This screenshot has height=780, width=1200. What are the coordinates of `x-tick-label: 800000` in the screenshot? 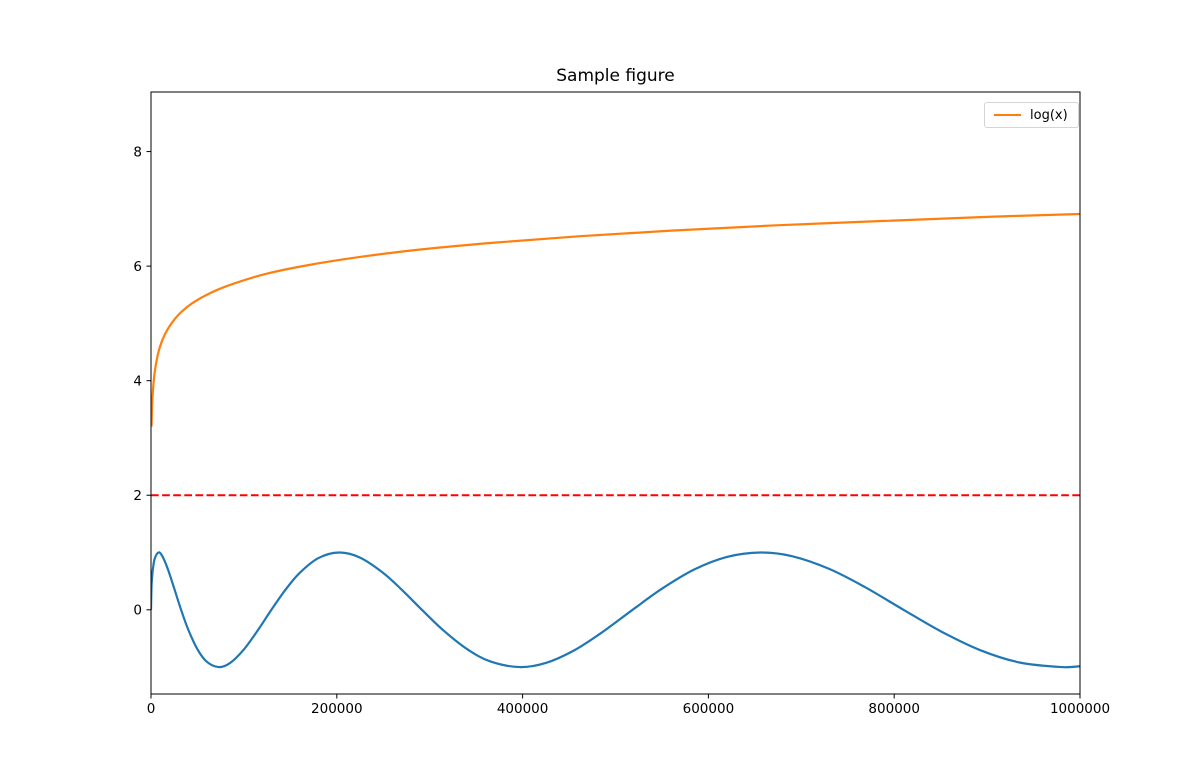 It's located at (894, 709).